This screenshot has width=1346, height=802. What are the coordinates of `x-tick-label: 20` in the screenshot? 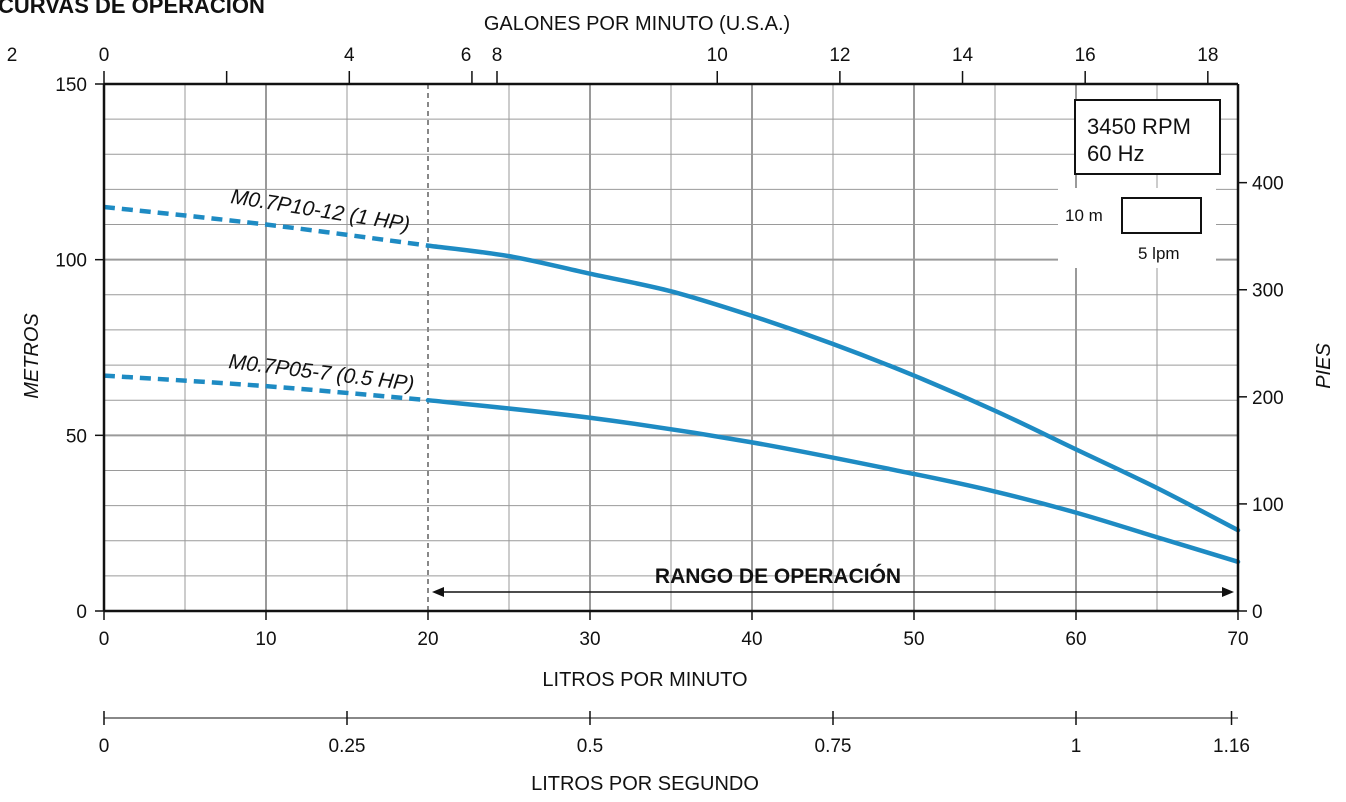 It's located at (427, 639).